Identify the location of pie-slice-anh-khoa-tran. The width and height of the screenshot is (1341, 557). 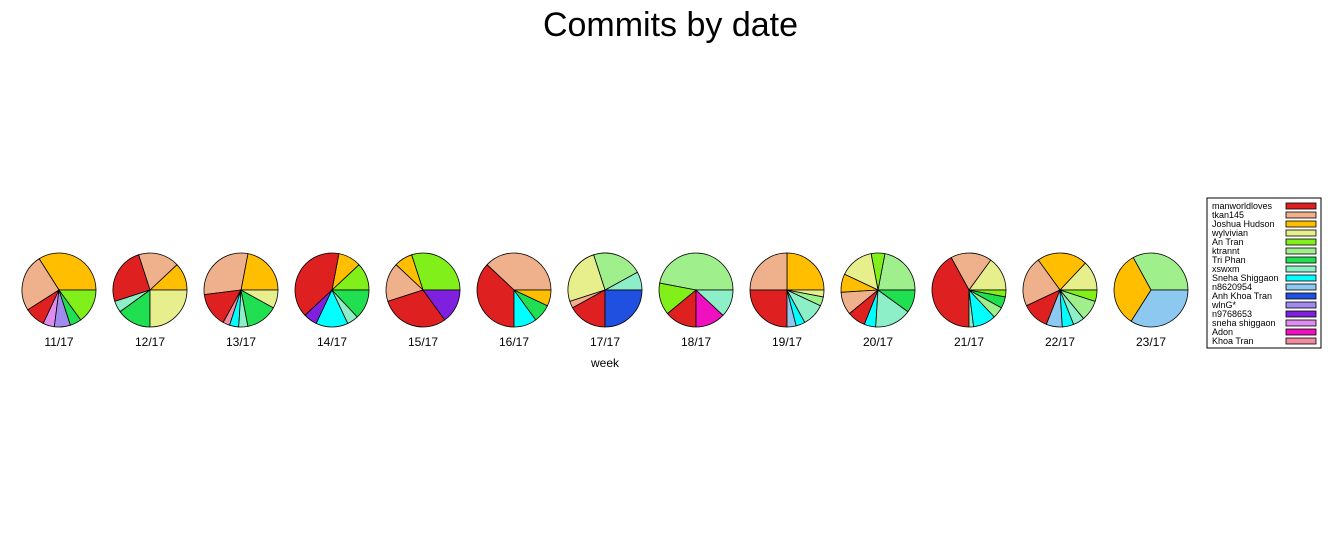
(623, 308).